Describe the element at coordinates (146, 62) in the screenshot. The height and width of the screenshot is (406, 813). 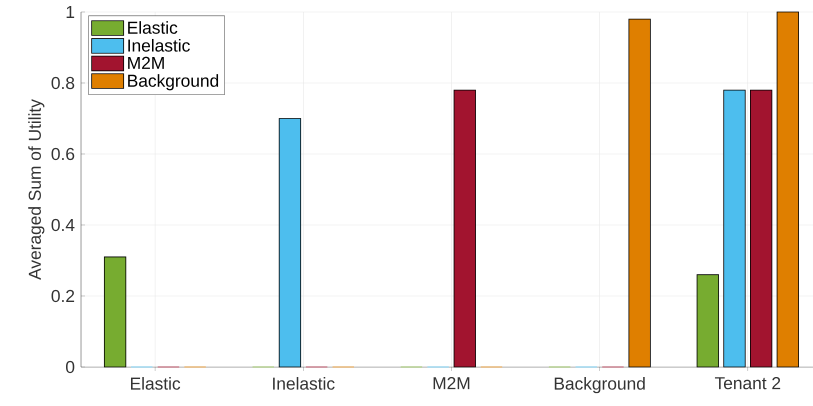
I see `legend-label: M2M` at that location.